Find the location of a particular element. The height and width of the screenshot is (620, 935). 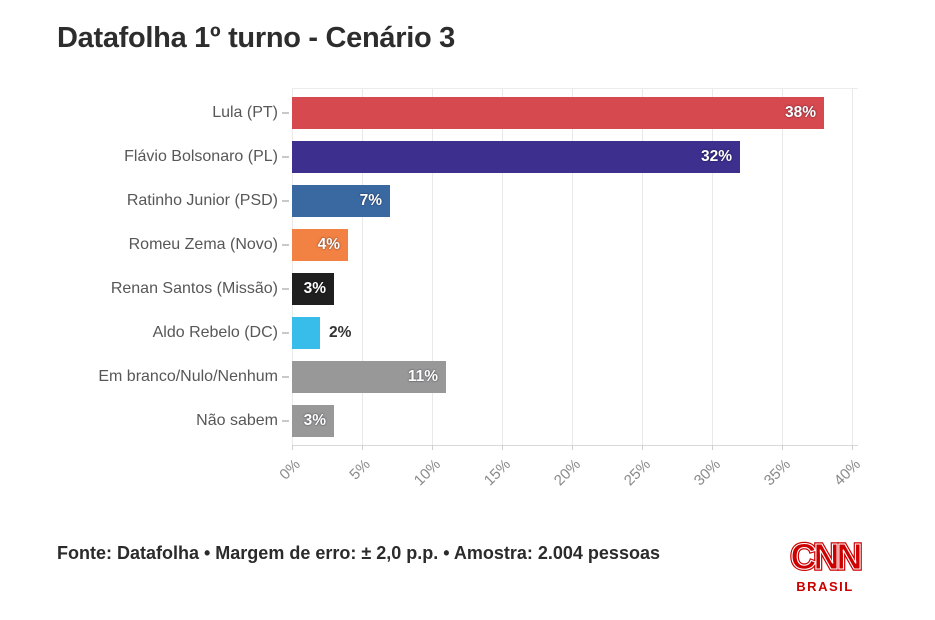

x-axis: 0% 5% 10% 15% 20% 25% 30% 35% 40% is located at coordinates (570, 480).